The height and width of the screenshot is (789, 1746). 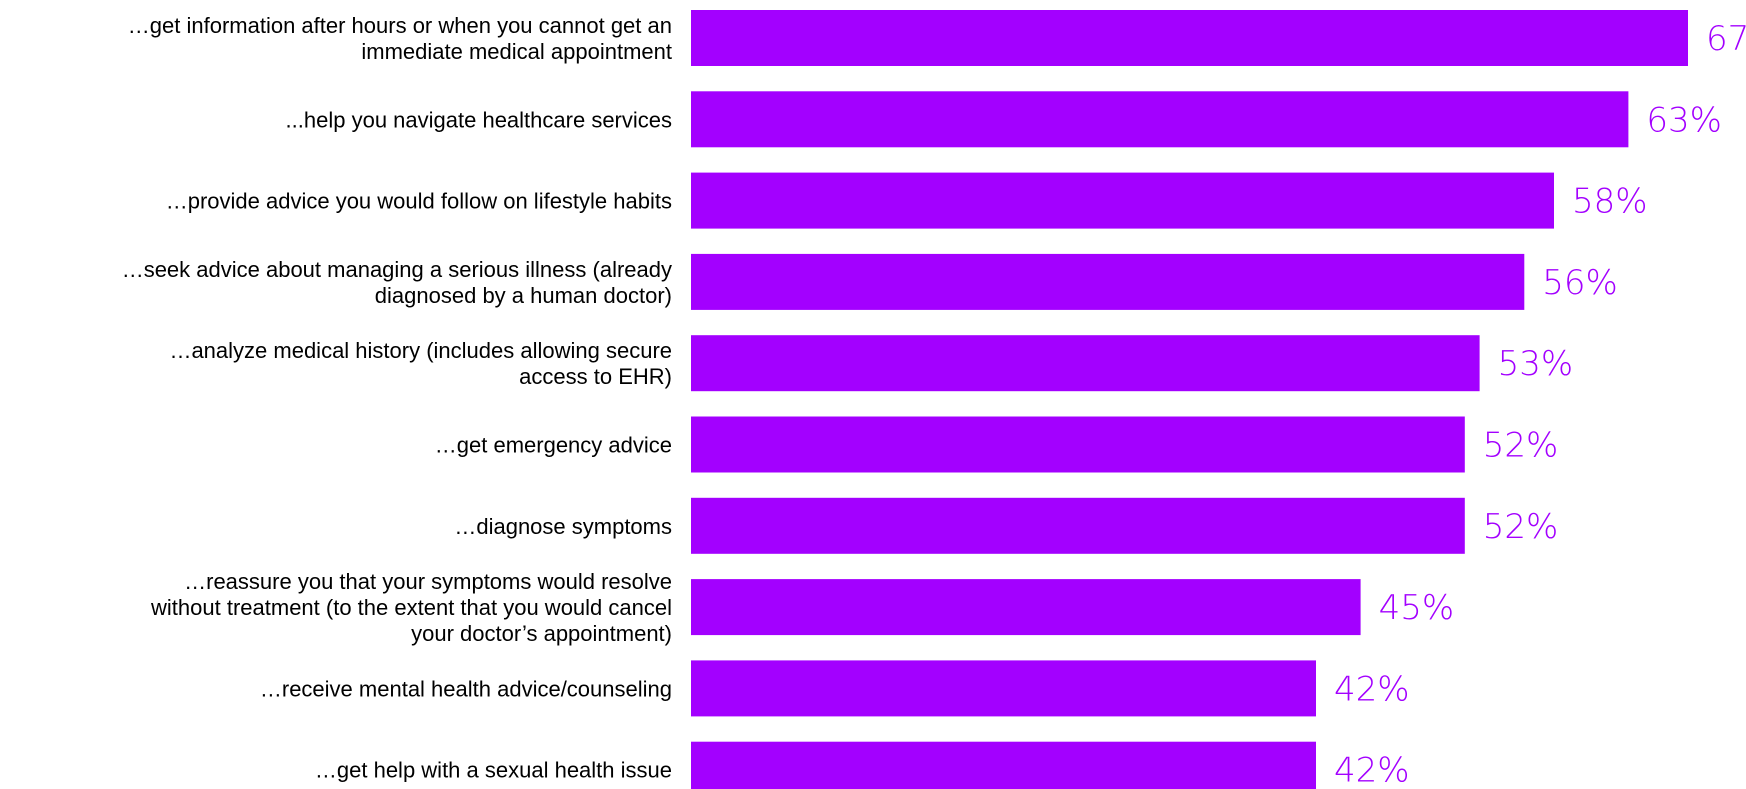 What do you see at coordinates (493, 770) in the screenshot?
I see `category-label-10: …get help with a sexual health issue` at bounding box center [493, 770].